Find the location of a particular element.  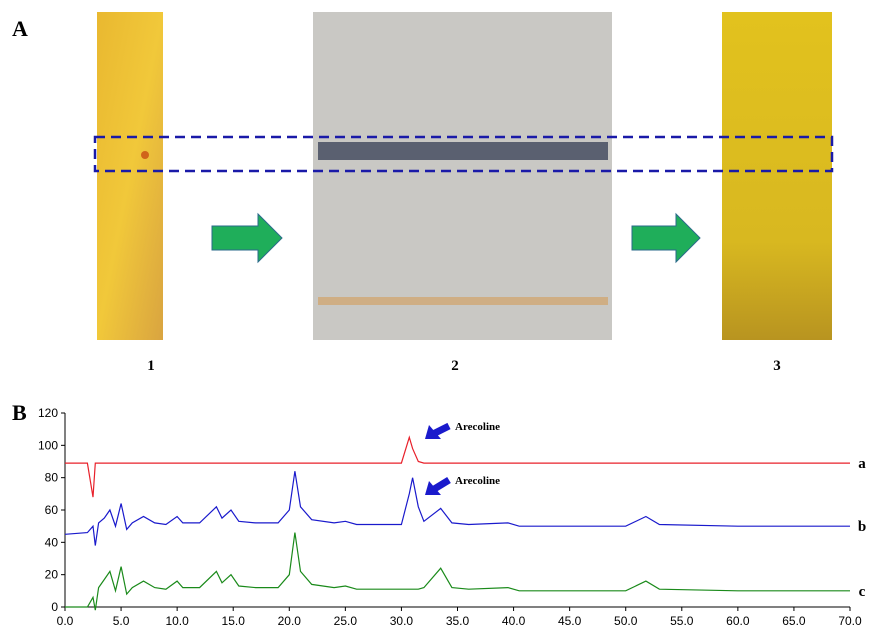

x-tick-label: 25.0 is located at coordinates (346, 621).